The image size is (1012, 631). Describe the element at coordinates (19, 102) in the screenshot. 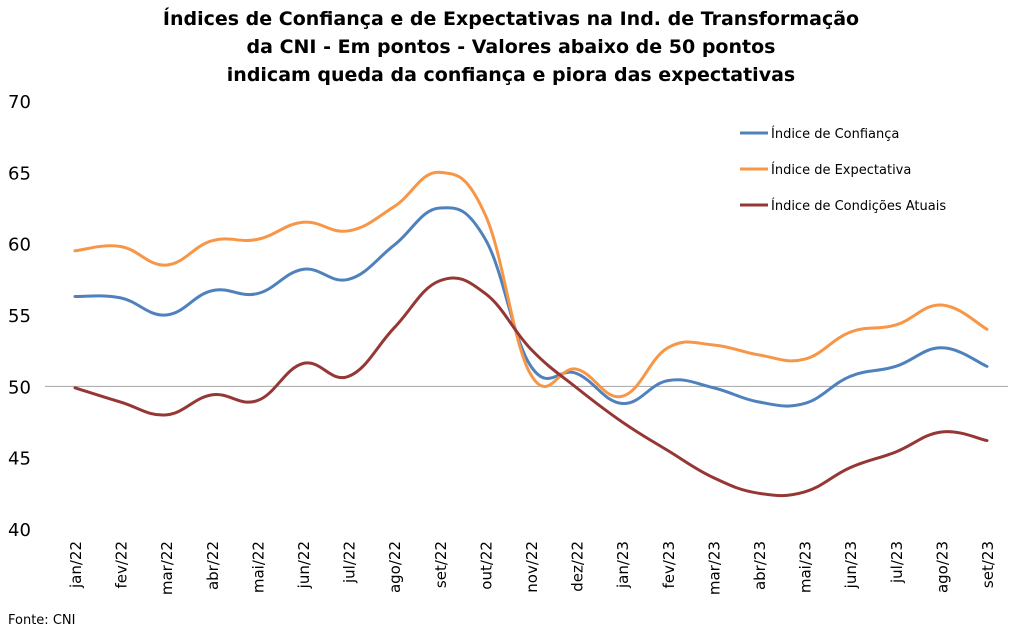

I see `y-tick-label: 70` at that location.